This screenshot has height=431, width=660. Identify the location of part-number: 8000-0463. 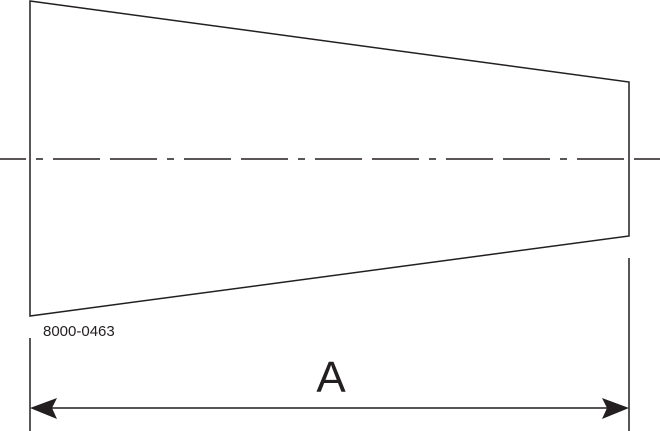
(79, 331).